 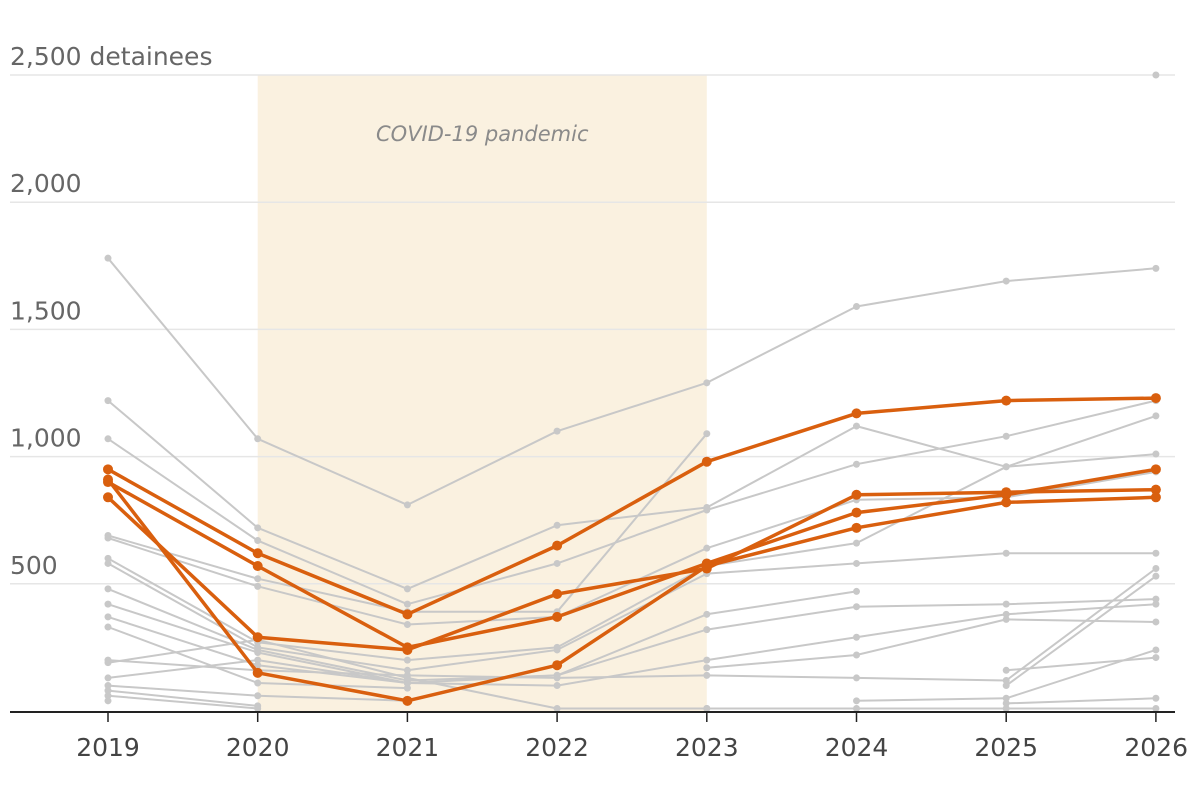 I want to click on y-tick-label-2: 1,500, so click(x=46, y=310).